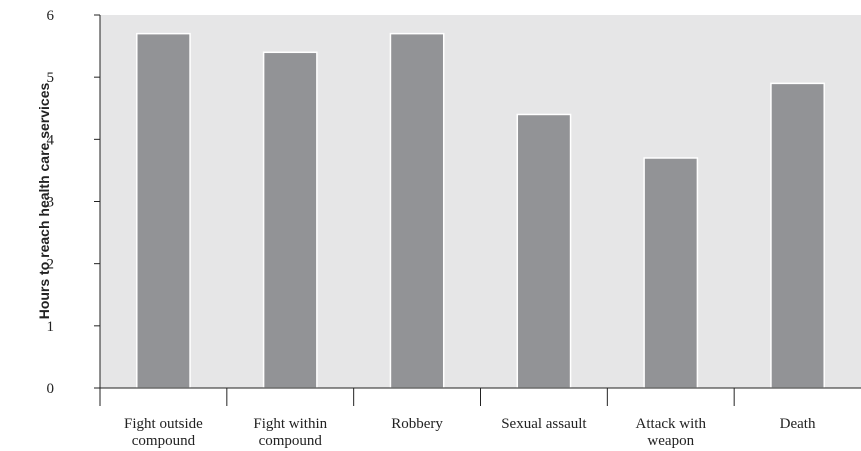 Image resolution: width=861 pixels, height=451 pixels. I want to click on y-tick-label: 6, so click(51, 16).